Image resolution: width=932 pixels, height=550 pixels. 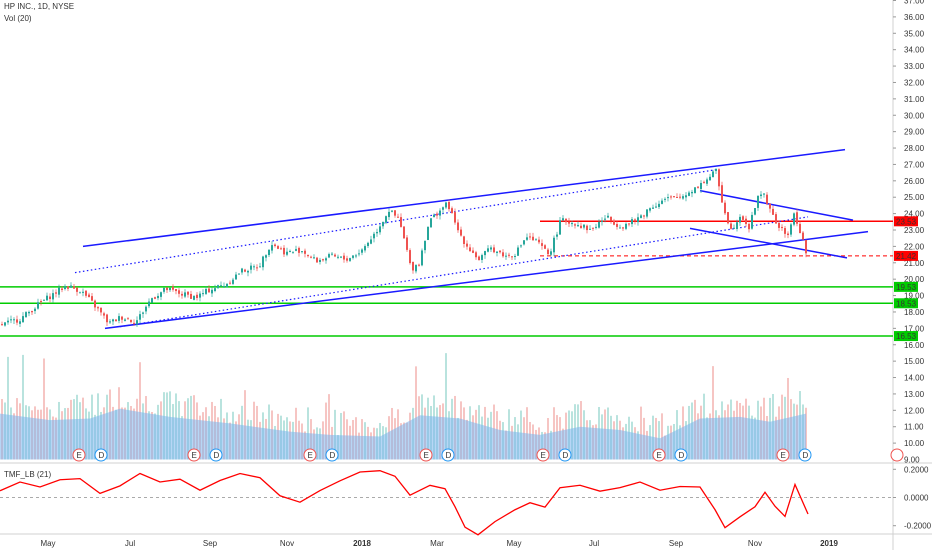 What do you see at coordinates (918, 526) in the screenshot?
I see `tmf-tick-label: -0.2000` at bounding box center [918, 526].